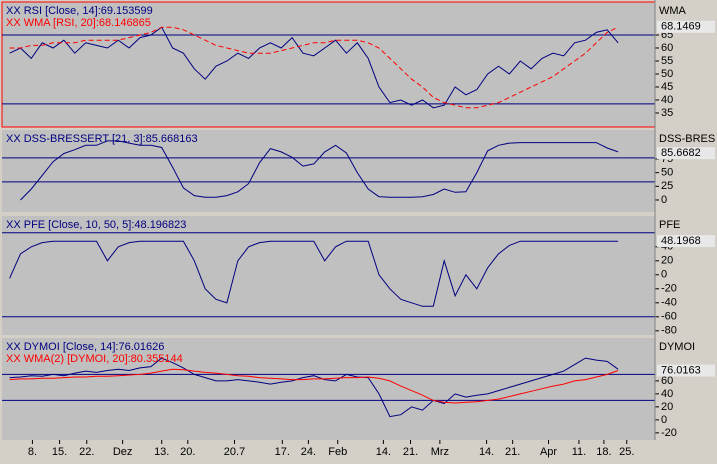 The image size is (717, 464). I want to click on y-tick-label: 45, so click(667, 87).